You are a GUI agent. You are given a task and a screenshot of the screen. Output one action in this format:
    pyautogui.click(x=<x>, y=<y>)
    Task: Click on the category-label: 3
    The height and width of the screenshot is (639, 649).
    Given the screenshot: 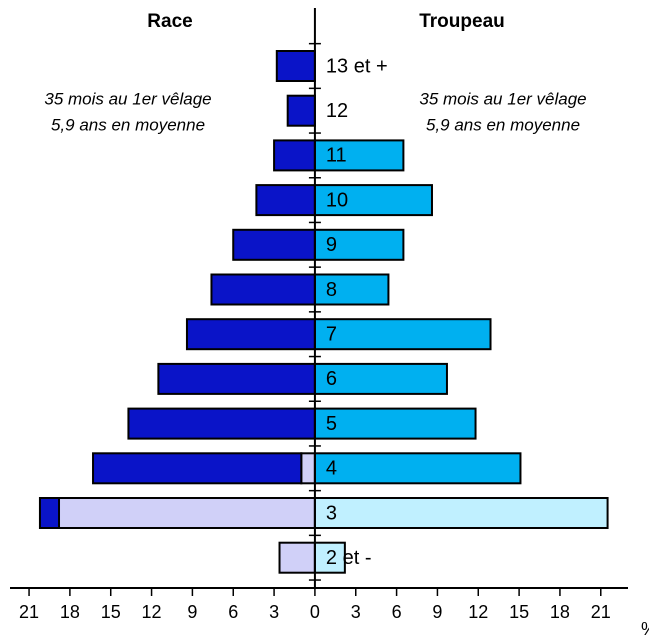 What is the action you would take?
    pyautogui.click(x=331, y=513)
    